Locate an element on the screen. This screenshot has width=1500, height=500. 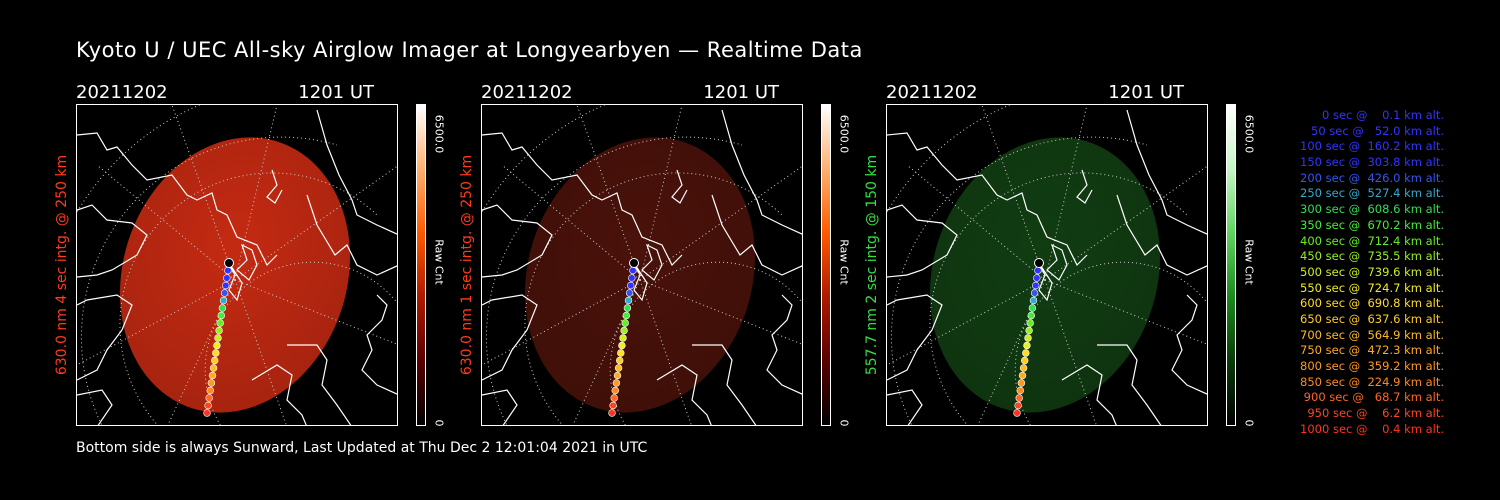
trajectory-legend-row: 300 sec @ 608.6 km alt. is located at coordinates (1370, 209).